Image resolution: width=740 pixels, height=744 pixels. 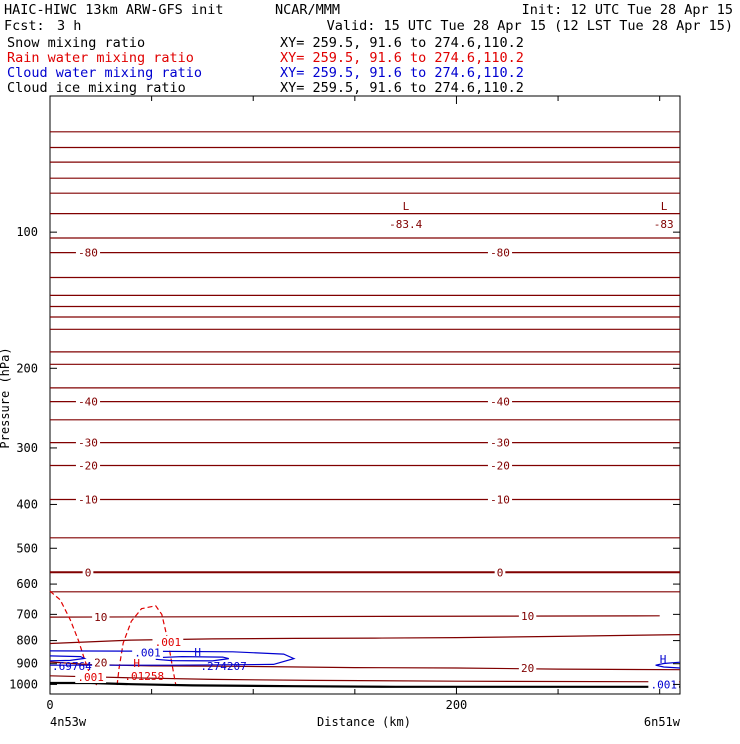 What do you see at coordinates (72, 666) in the screenshot?
I see `cloud-max-value: .69764` at bounding box center [72, 666].